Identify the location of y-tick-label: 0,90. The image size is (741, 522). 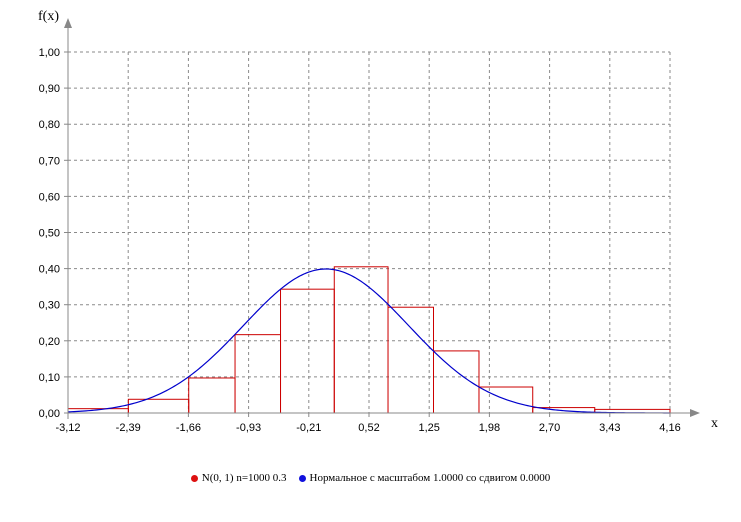
(49, 89).